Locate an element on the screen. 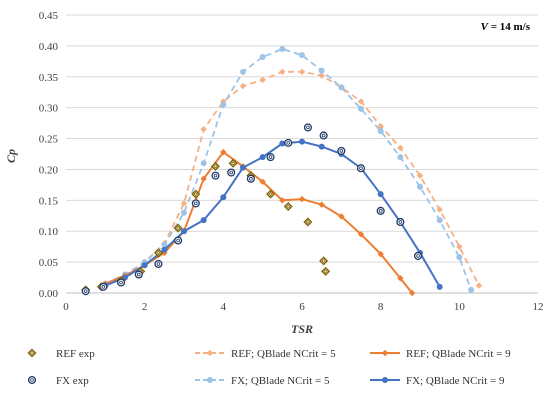 This screenshot has height=400, width=550. x-tick-label: 12 is located at coordinates (538, 307).